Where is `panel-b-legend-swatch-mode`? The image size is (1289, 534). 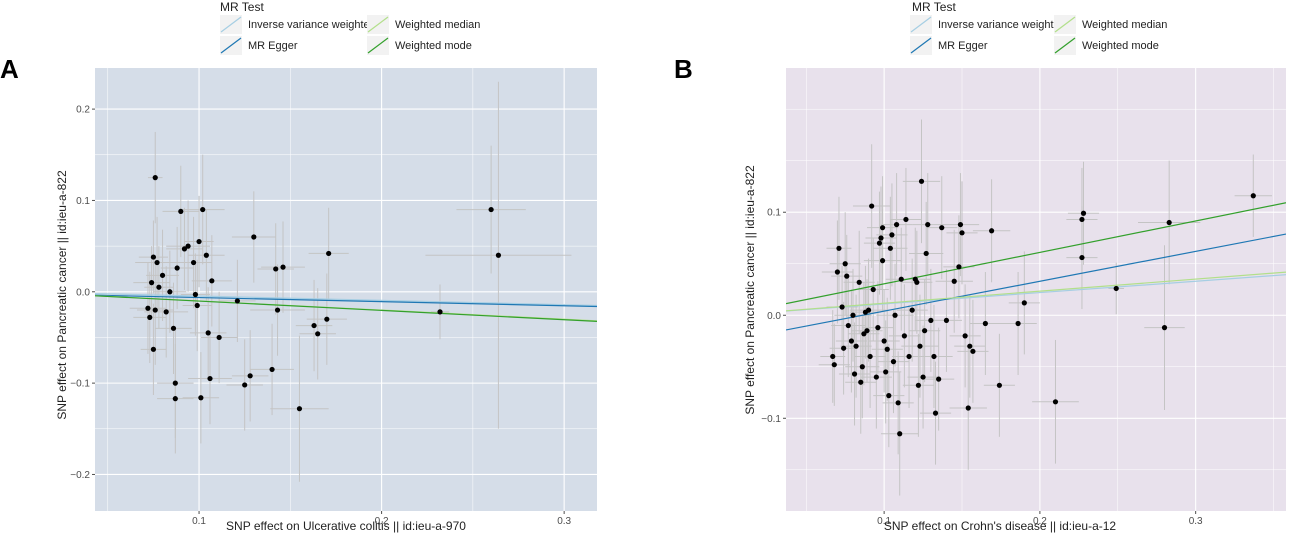
panel-b-legend-swatch-mode is located at coordinates (1065, 45).